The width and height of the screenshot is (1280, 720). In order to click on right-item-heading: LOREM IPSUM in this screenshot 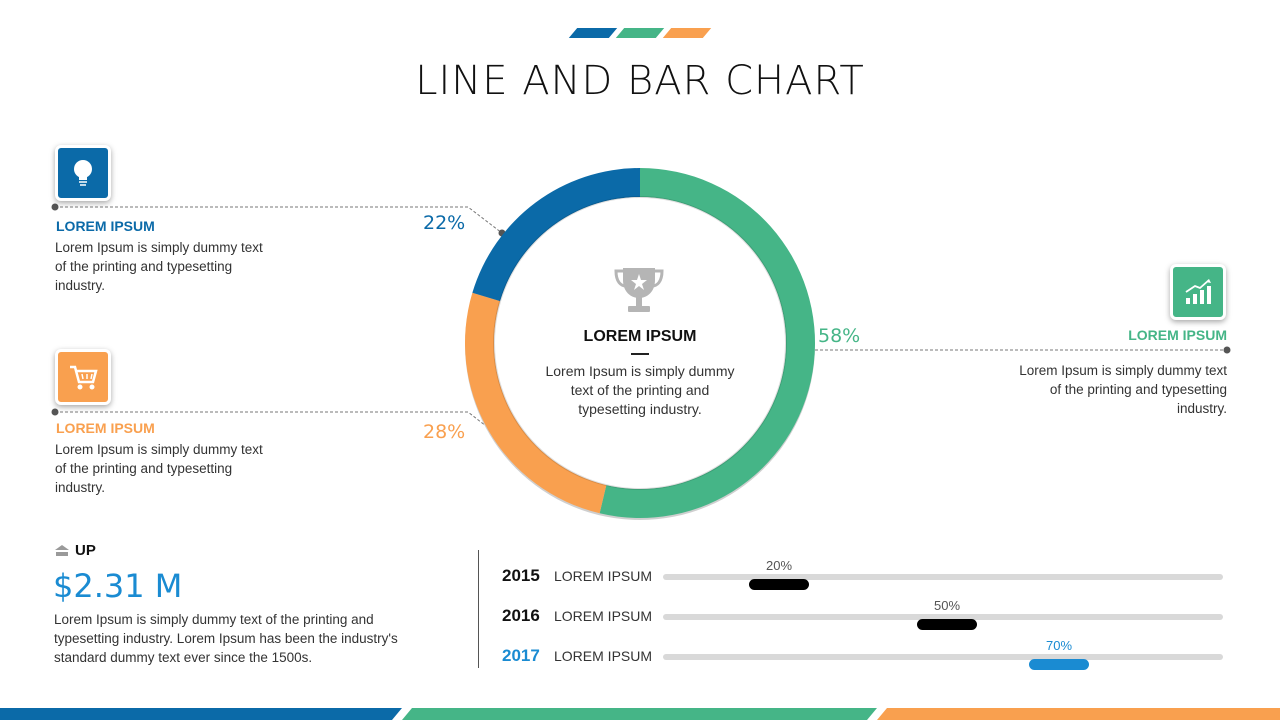, I will do `click(1177, 335)`.